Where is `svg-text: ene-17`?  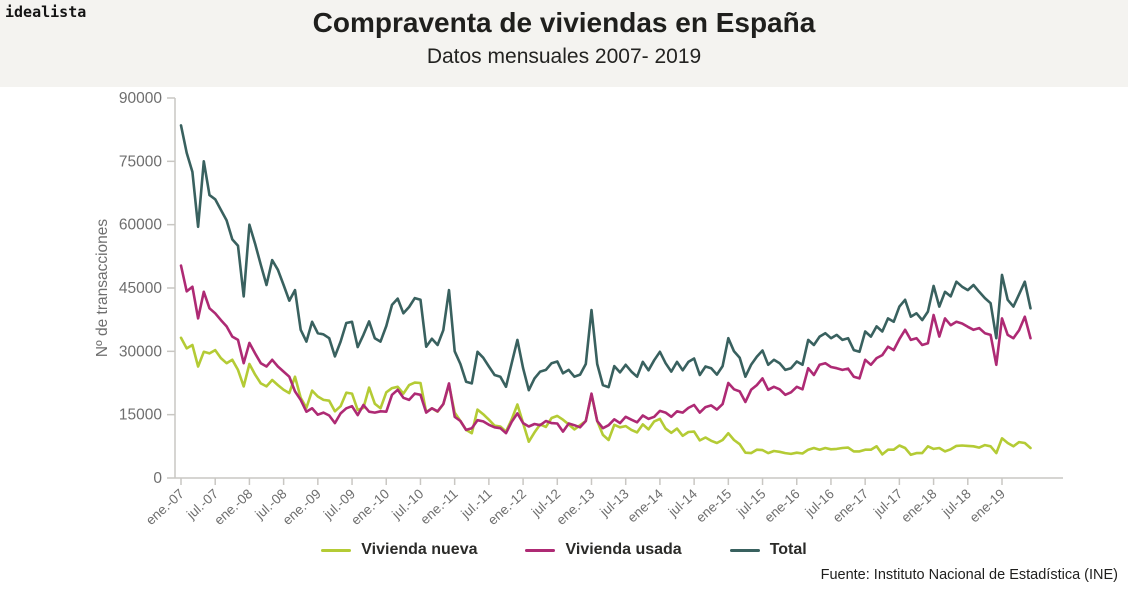 svg-text: ene-17 is located at coordinates (850, 505).